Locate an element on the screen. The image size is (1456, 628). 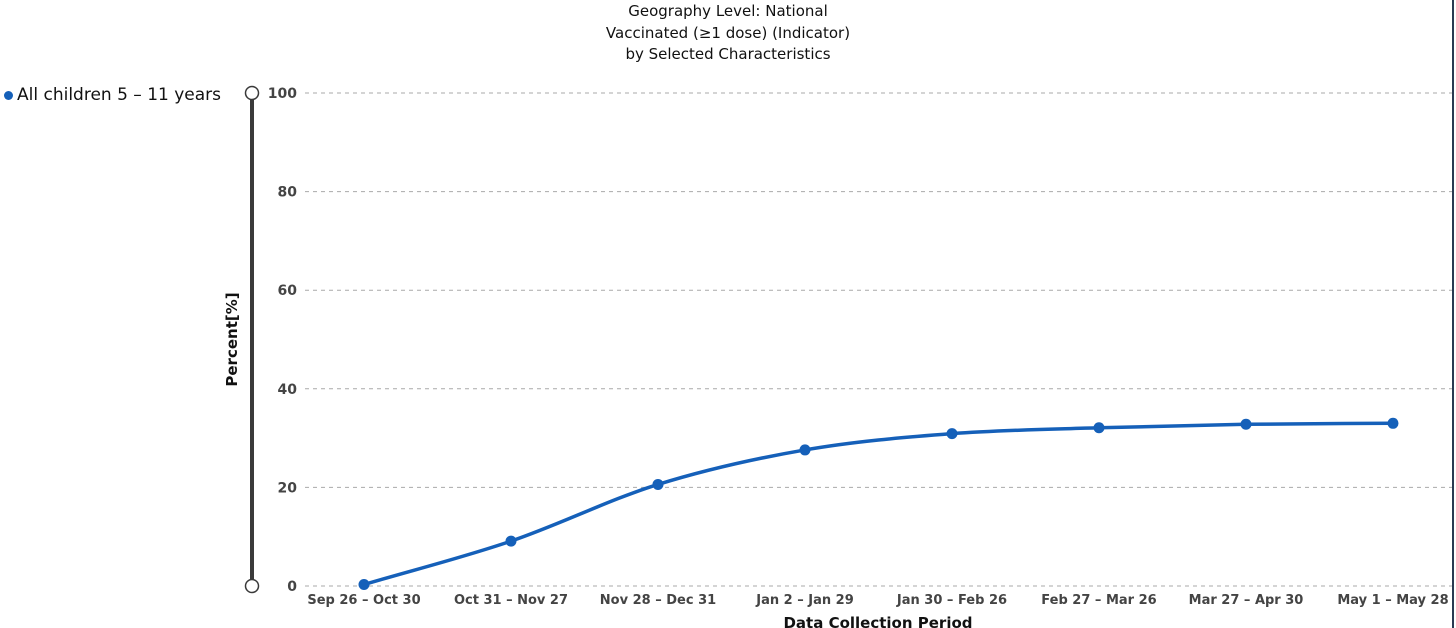
y-range-slider-handle-bottom is located at coordinates (252, 586).